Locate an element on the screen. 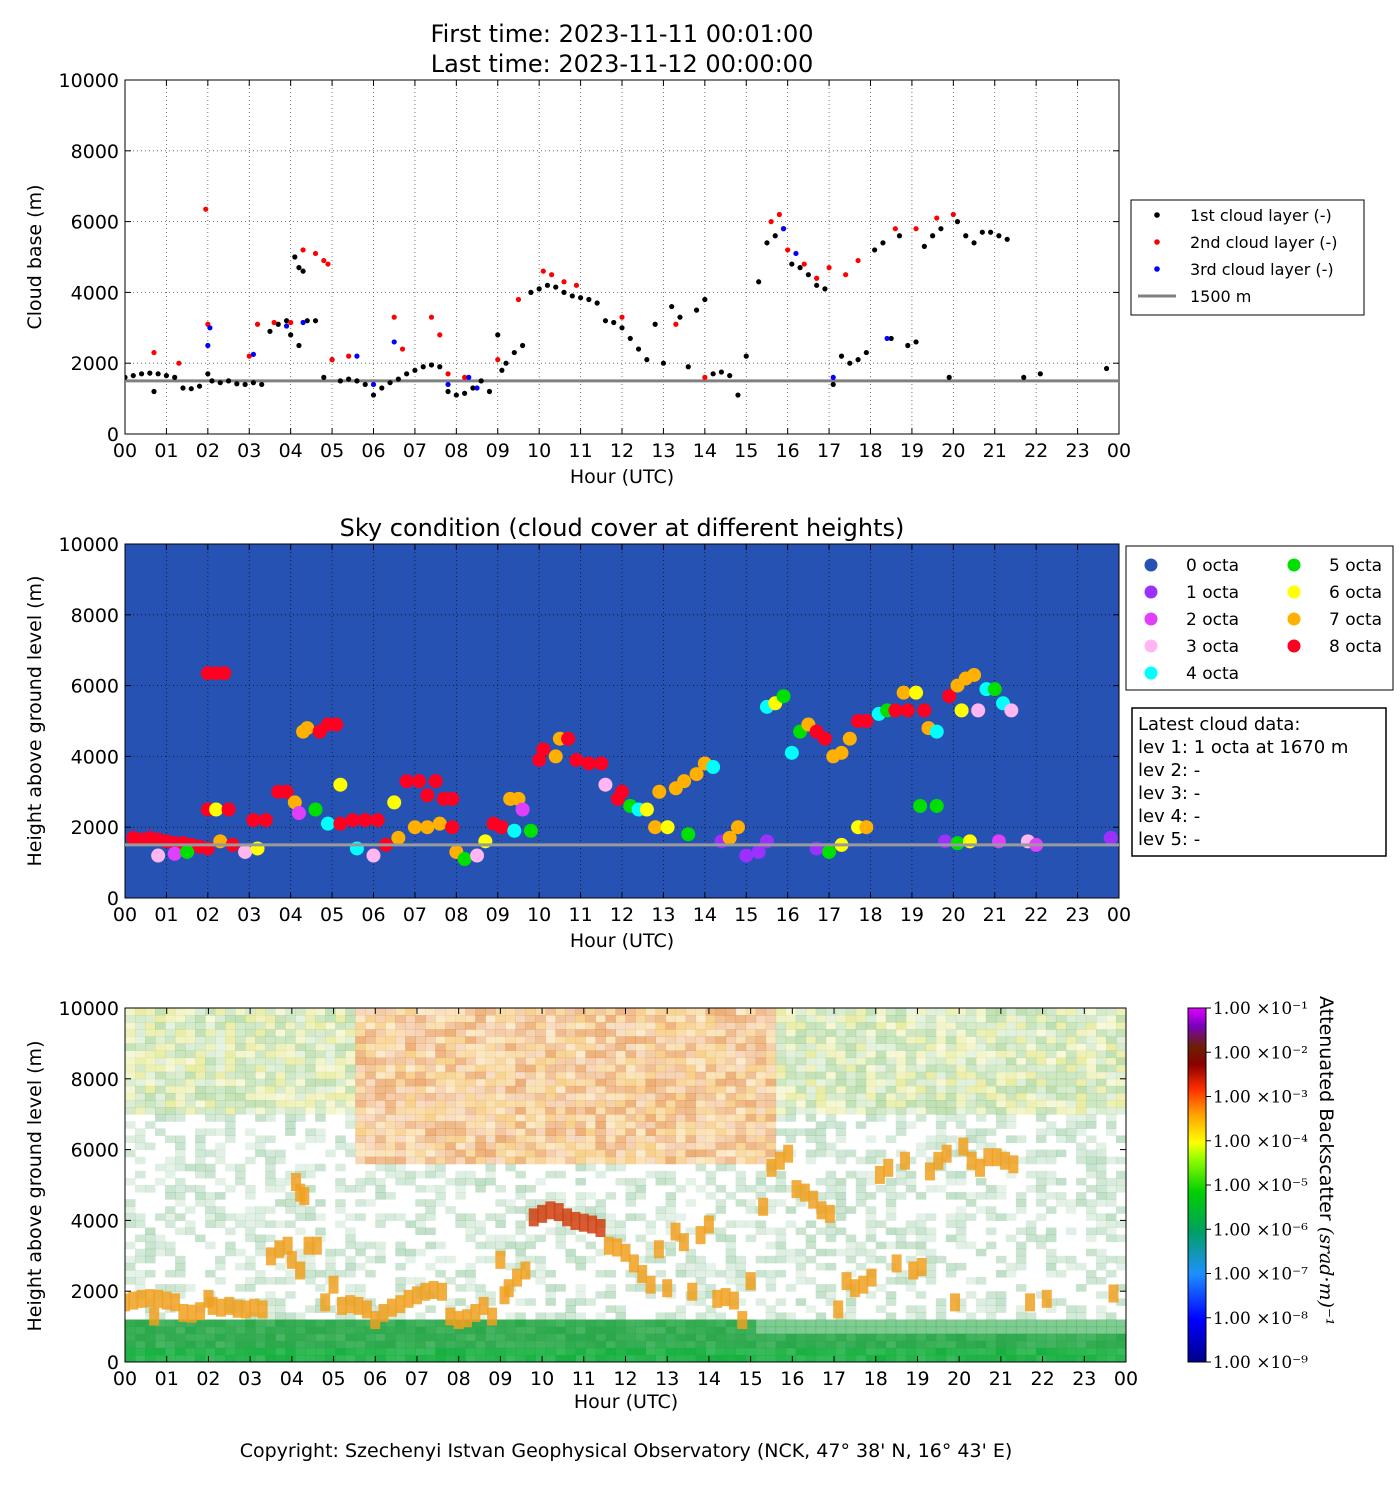  octa-legend-label: 4 octa is located at coordinates (1212, 674).